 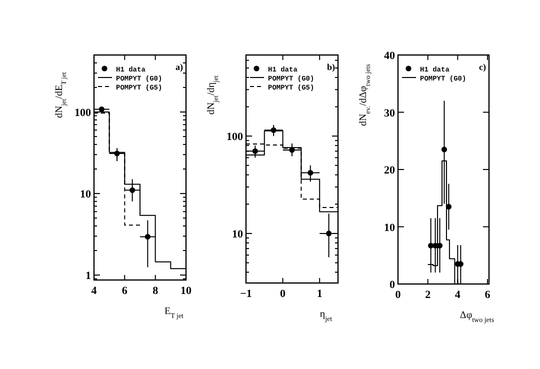 What do you see at coordinates (482, 67) in the screenshot?
I see `annotation: c)` at bounding box center [482, 67].